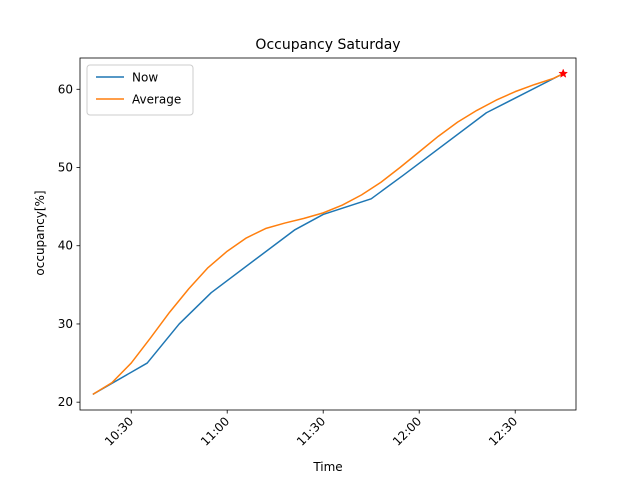 This screenshot has width=640, height=480. I want to click on x-axis-label: Time, so click(327, 467).